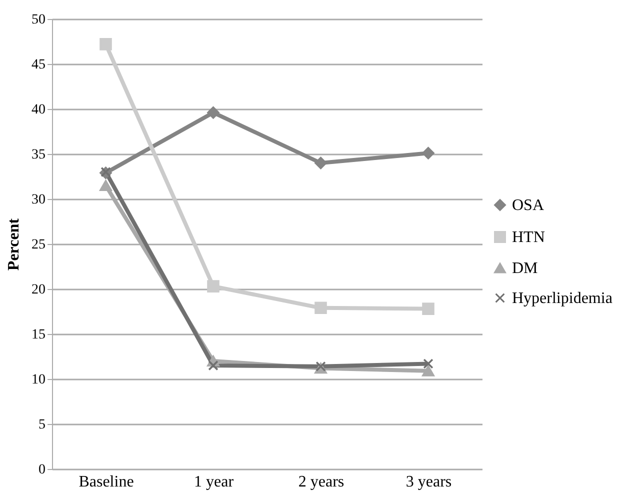  What do you see at coordinates (39, 20) in the screenshot?
I see `y-tick-label: 50` at bounding box center [39, 20].